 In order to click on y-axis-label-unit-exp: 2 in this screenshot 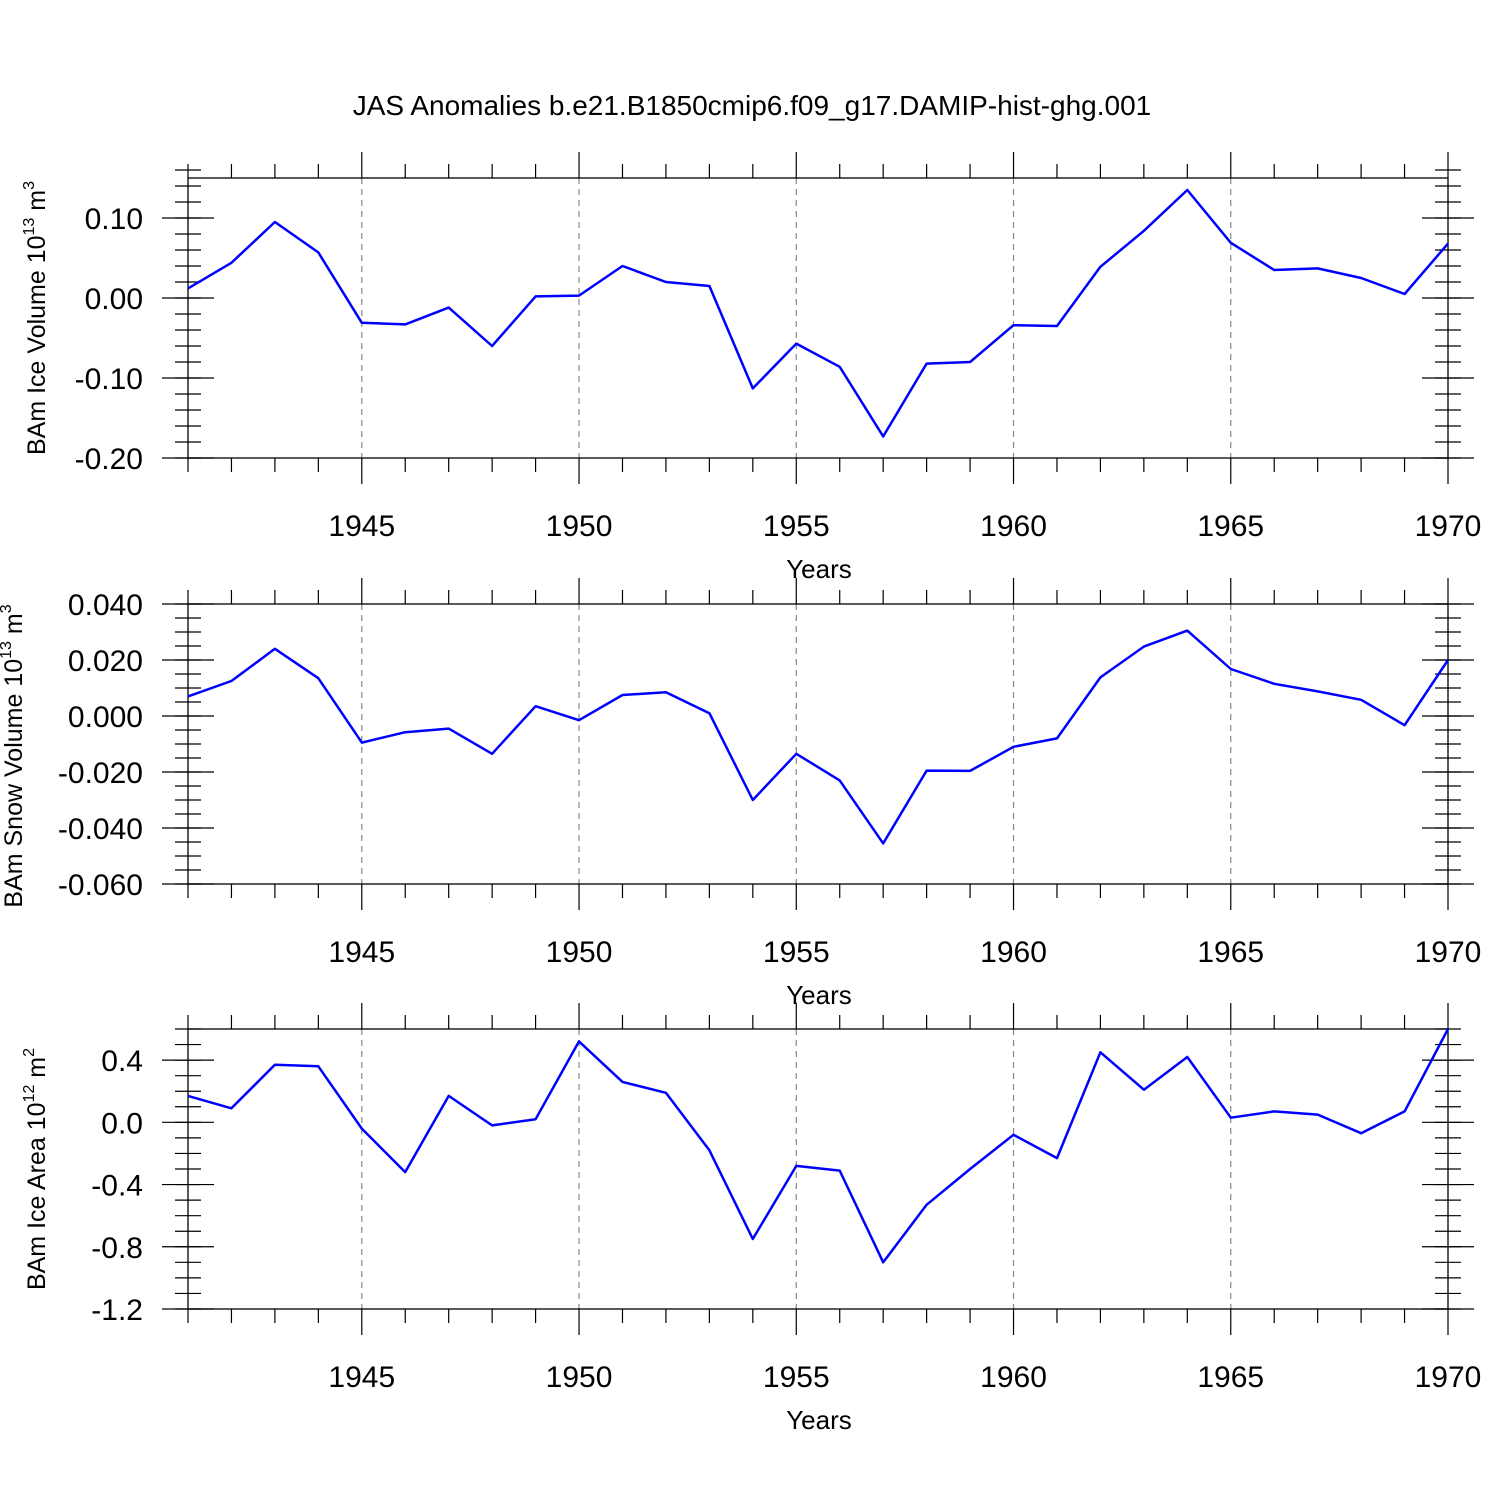, I will do `click(29, 1052)`.